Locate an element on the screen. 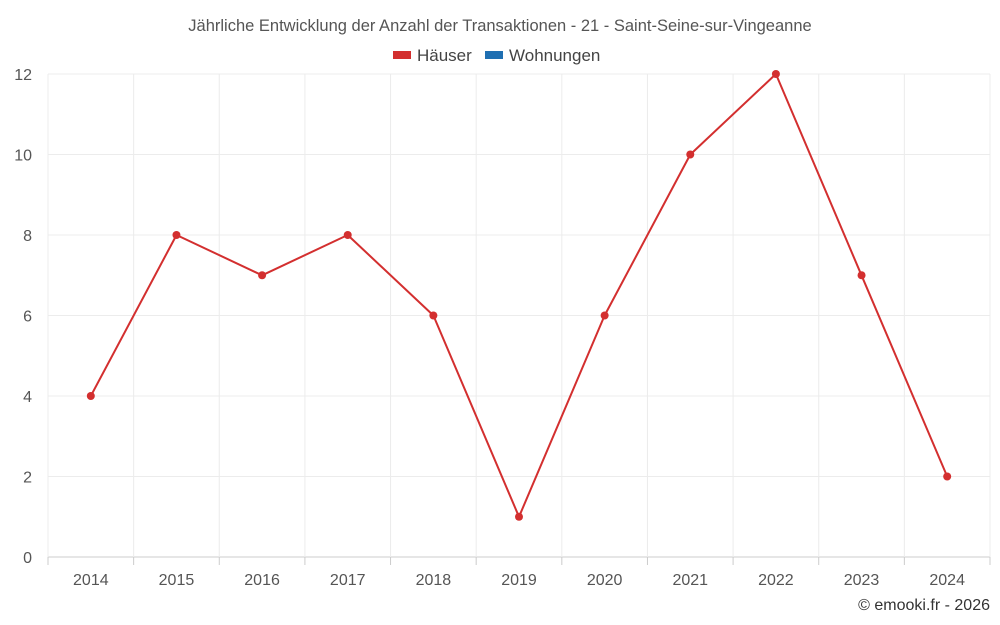 This screenshot has width=1000, height=625. y-tick-label: 12 is located at coordinates (23, 75).